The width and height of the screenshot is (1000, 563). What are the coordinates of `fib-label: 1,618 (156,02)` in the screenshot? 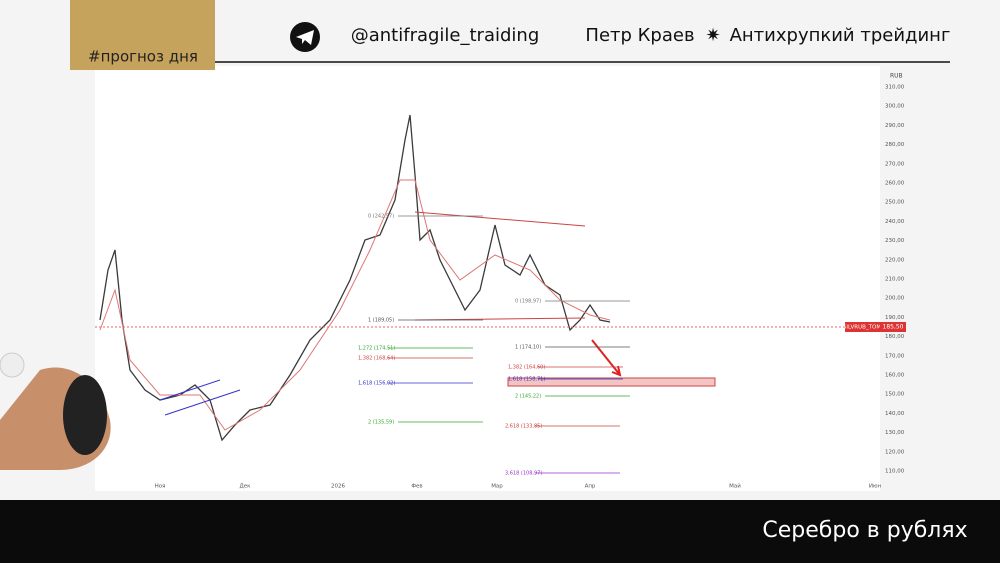 It's located at (376, 384).